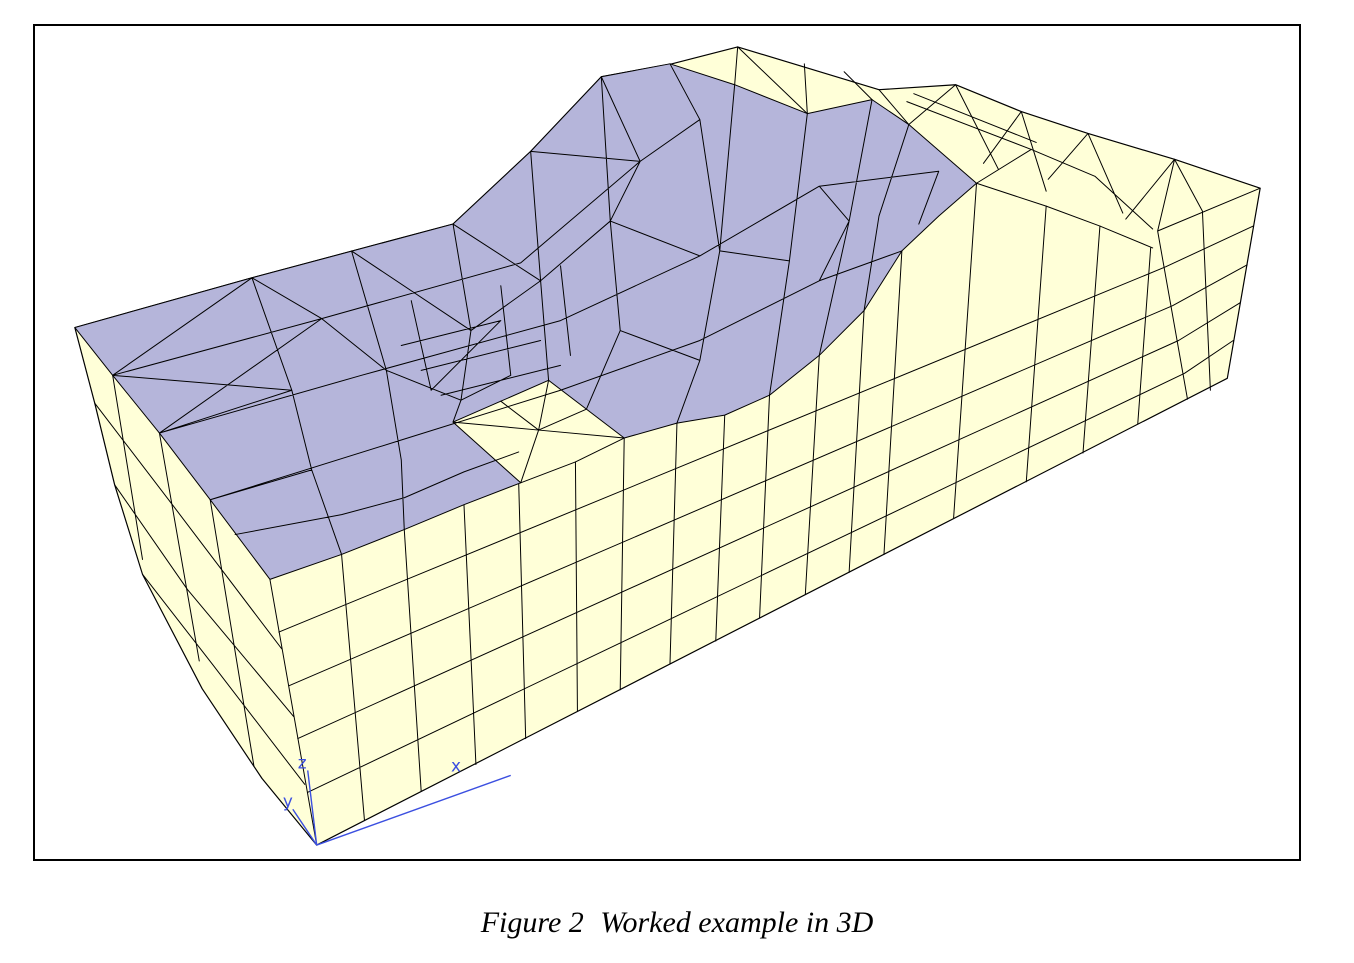  I want to click on ridge-mesh-lines, so click(955, 147).